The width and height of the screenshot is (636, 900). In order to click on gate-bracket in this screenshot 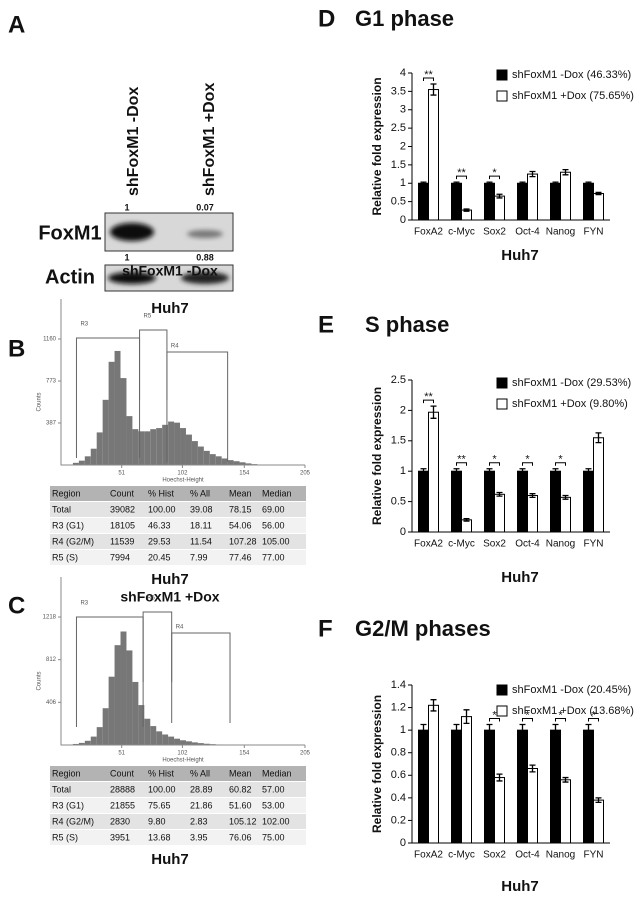, I will do `click(201, 677)`.